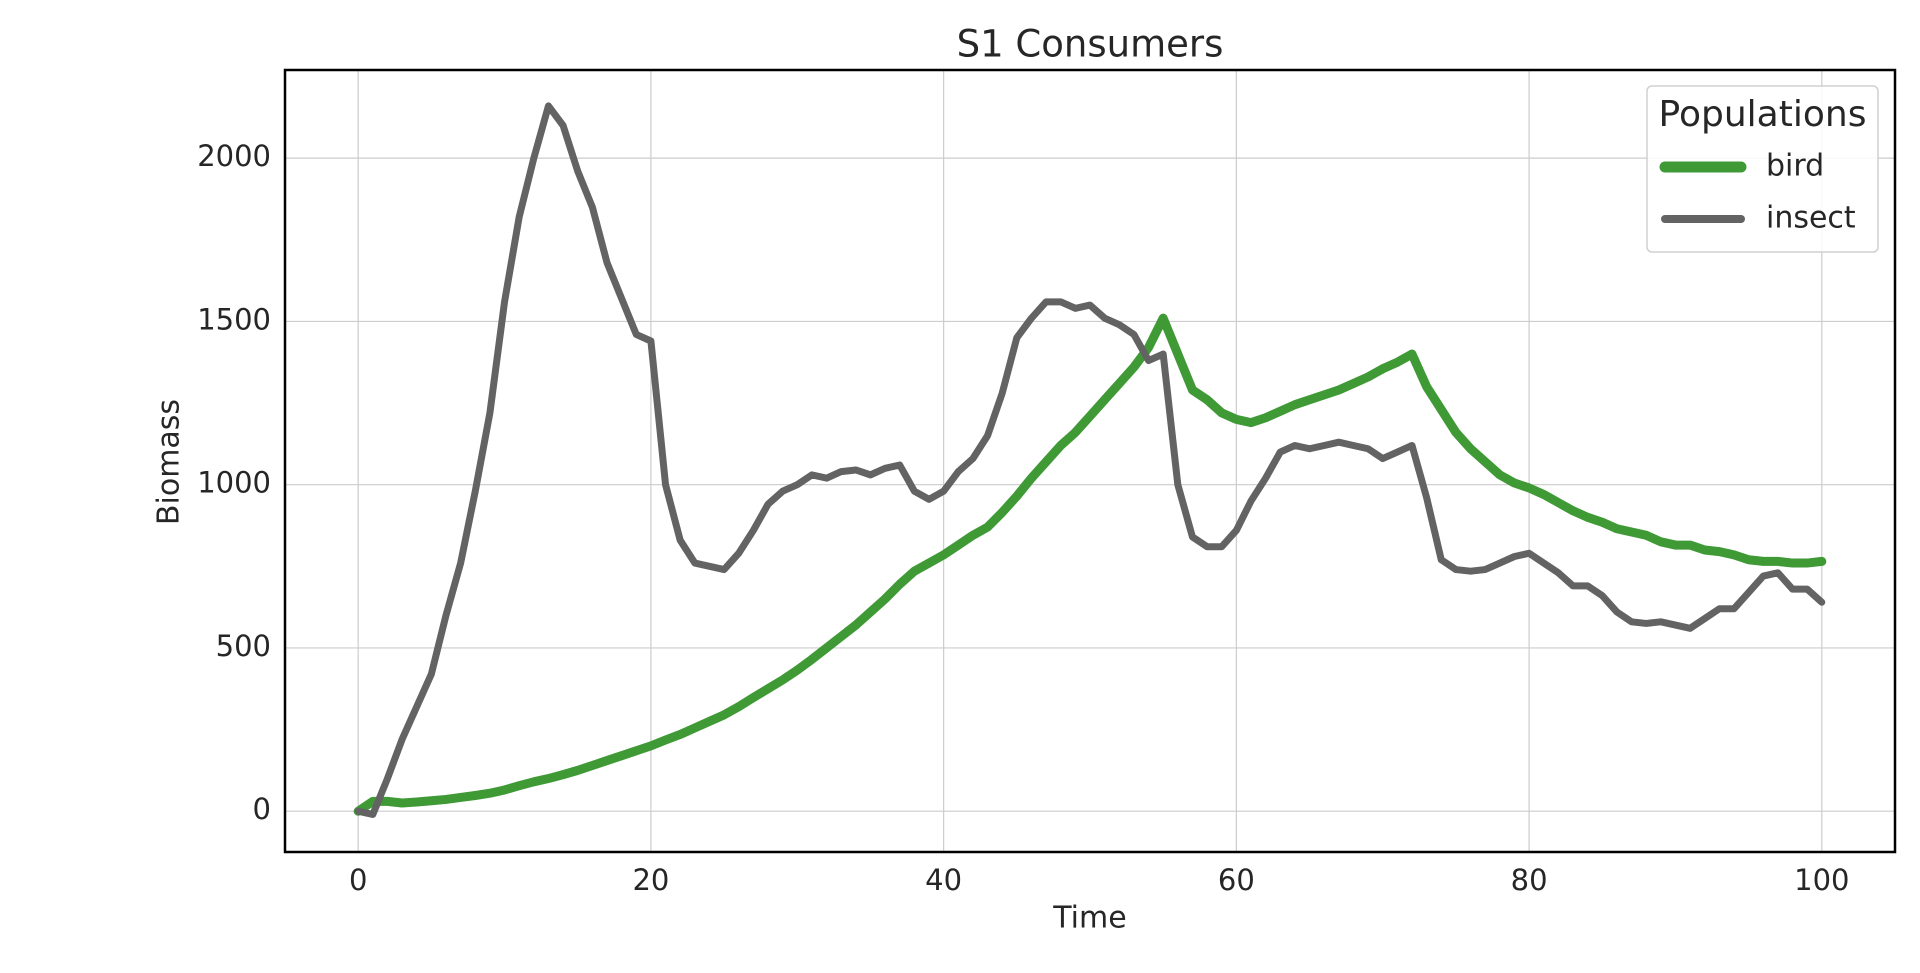  What do you see at coordinates (169, 462) in the screenshot?
I see `y-axis-label: Biomass` at bounding box center [169, 462].